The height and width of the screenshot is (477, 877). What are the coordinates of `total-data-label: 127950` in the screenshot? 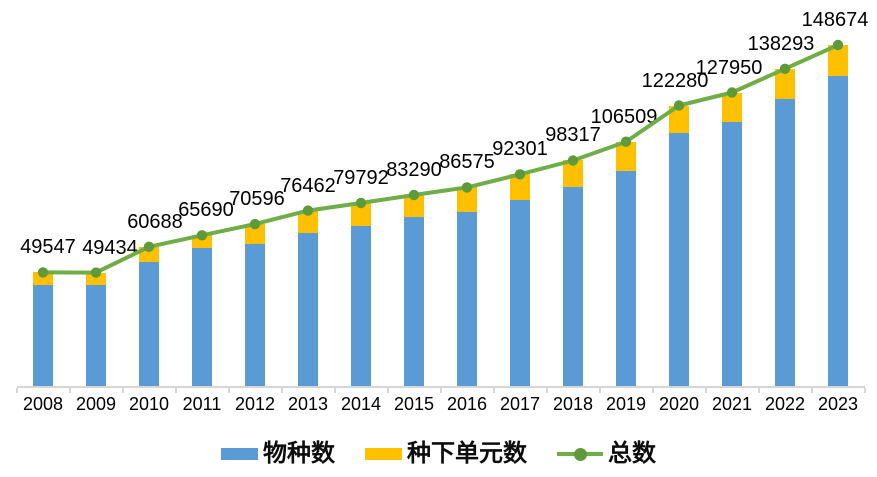 It's located at (729, 67).